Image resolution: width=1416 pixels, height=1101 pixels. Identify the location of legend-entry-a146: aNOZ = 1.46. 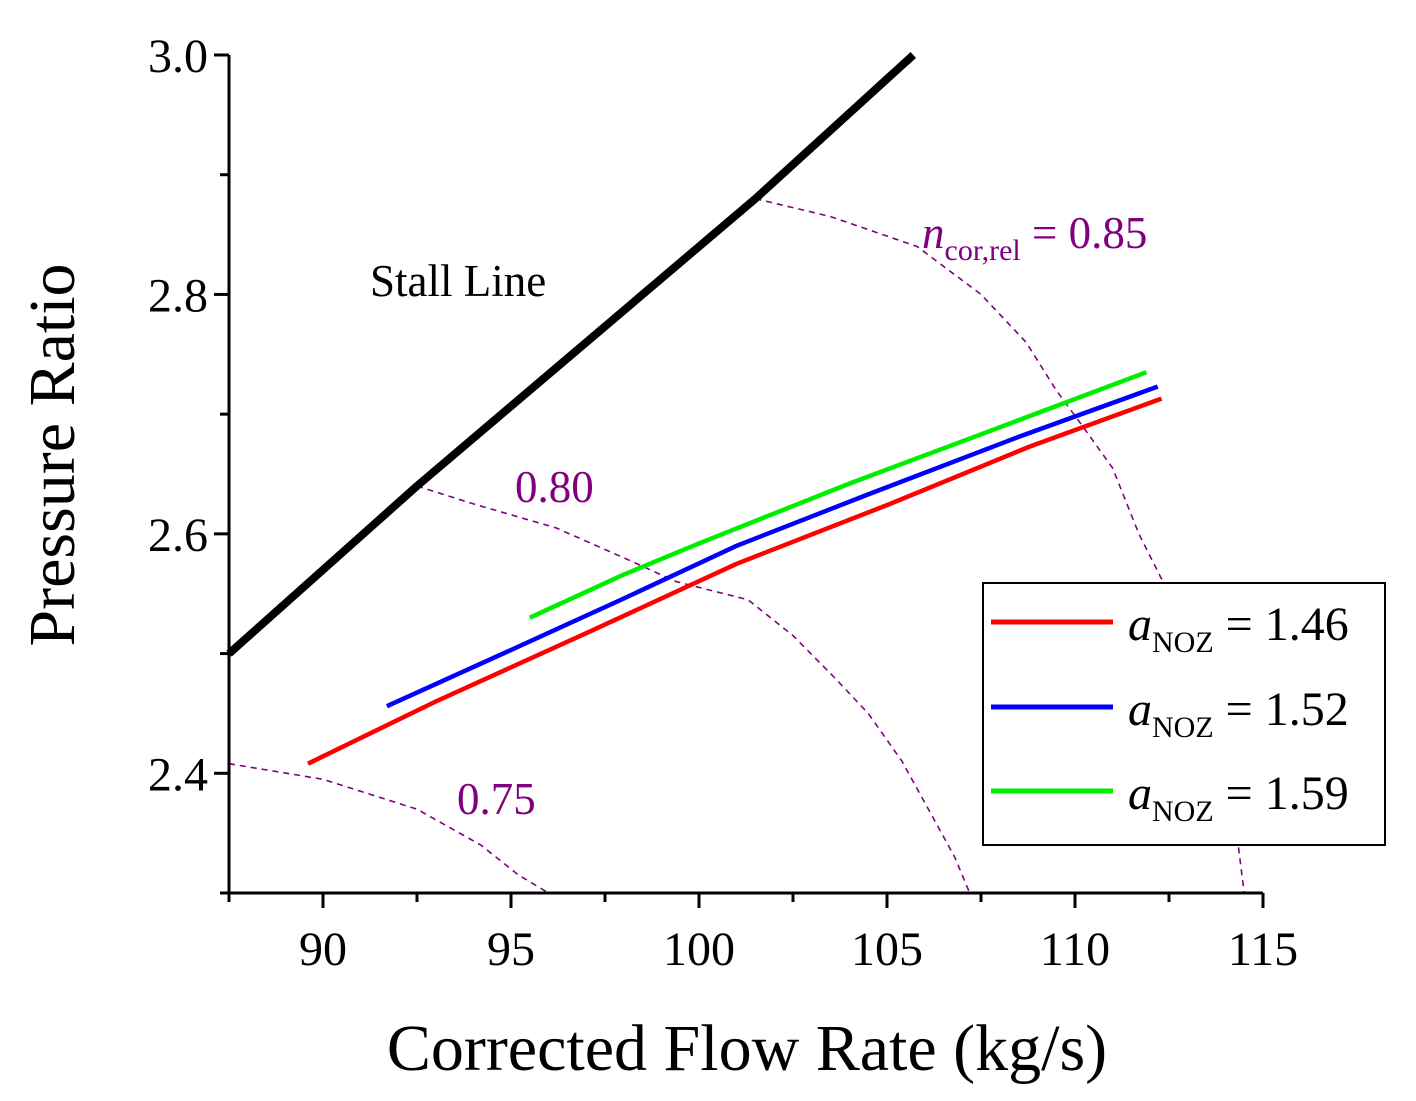
(1238, 628).